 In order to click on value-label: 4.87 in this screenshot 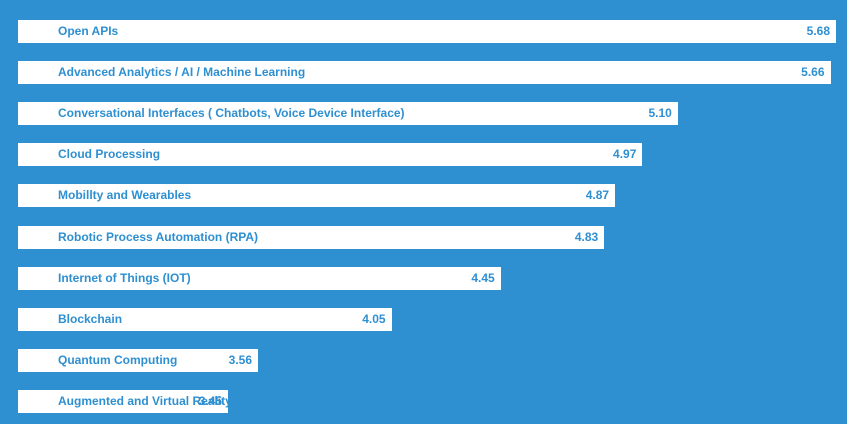, I will do `click(597, 195)`.